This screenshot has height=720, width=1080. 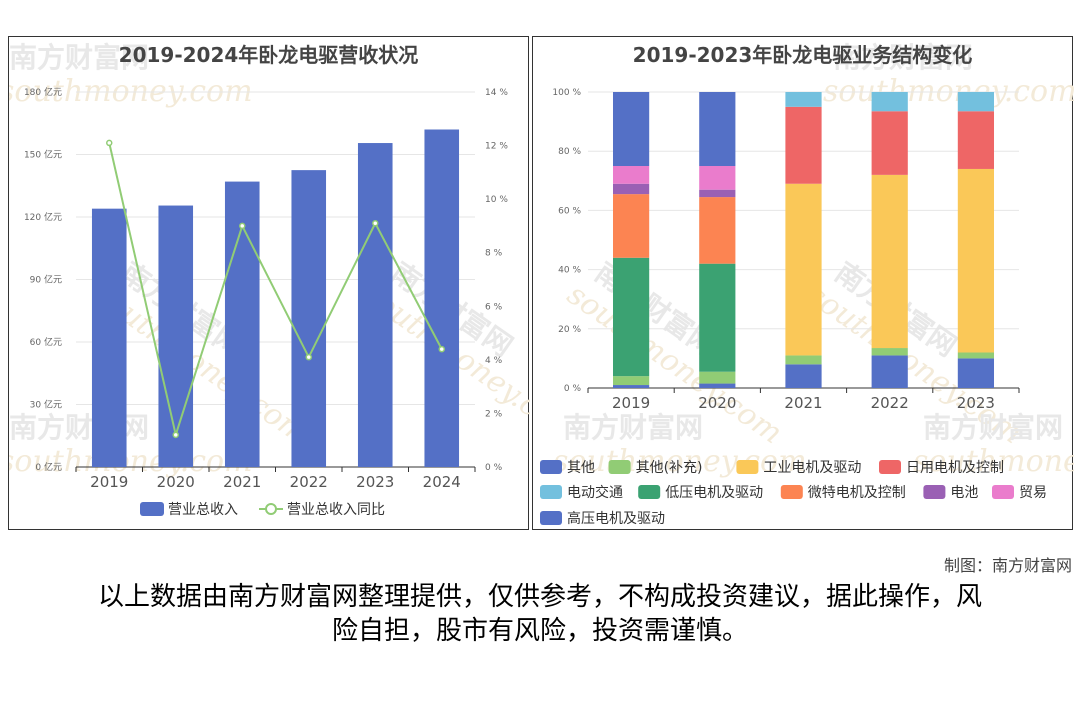 What do you see at coordinates (152, 509) in the screenshot?
I see `legend-swatch-revenue` at bounding box center [152, 509].